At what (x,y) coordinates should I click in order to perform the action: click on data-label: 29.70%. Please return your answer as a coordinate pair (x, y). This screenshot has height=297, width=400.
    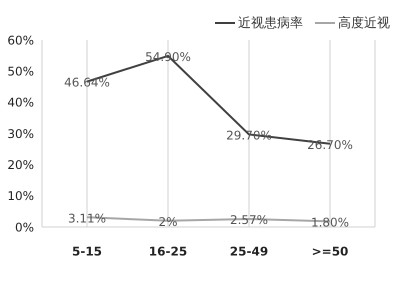
    Looking at the image, I should click on (249, 135).